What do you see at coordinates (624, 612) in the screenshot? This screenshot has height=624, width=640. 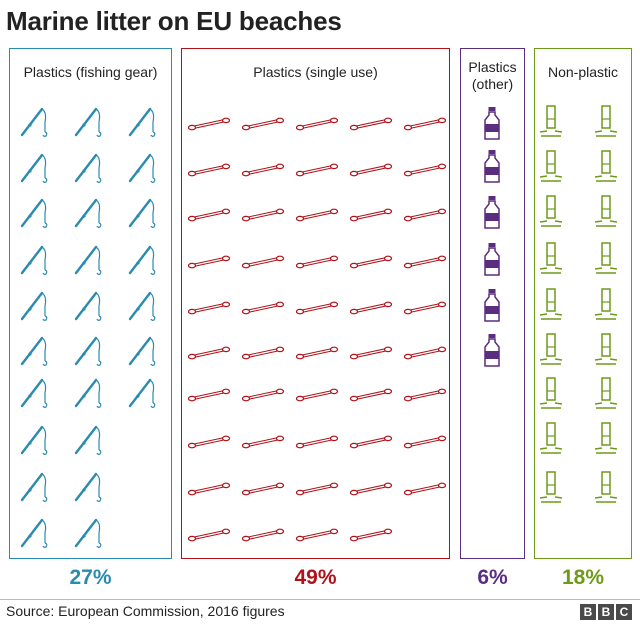 I see `bbc-logo-c: C` at bounding box center [624, 612].